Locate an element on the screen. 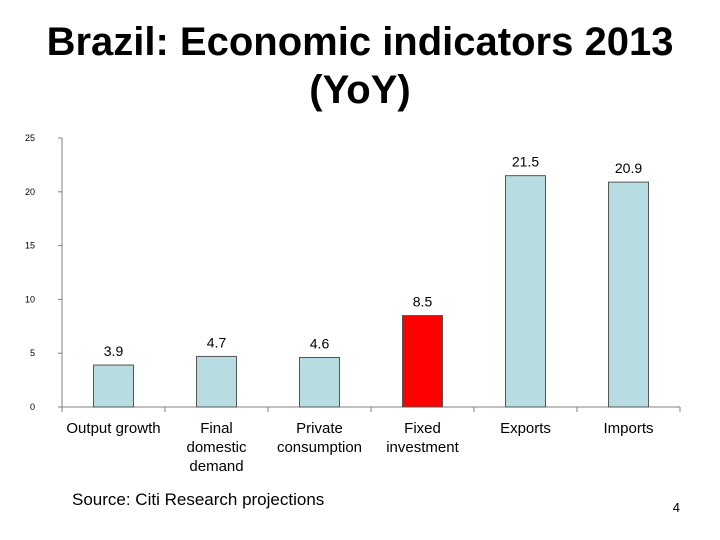 This screenshot has height=540, width=720. slide-title-line-1: Brazil: Economic indicators 2013 is located at coordinates (360, 42).